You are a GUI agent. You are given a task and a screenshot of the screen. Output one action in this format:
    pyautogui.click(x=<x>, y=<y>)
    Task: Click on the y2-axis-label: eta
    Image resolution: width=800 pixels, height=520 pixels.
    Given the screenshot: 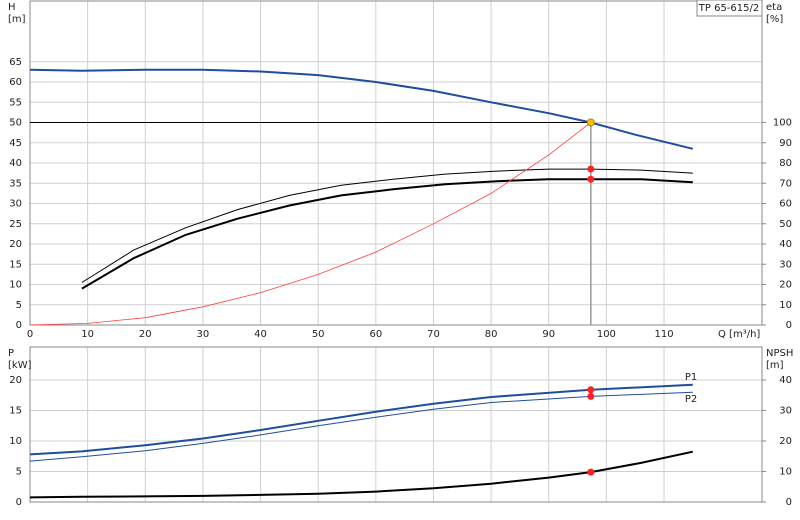 What is the action you would take?
    pyautogui.click(x=774, y=7)
    